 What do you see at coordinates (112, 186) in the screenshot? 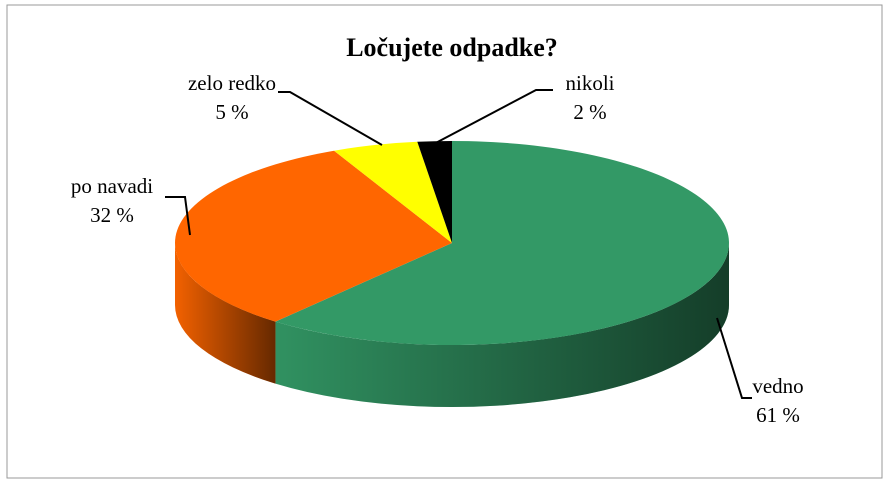
I see `slice-label: po navadi` at bounding box center [112, 186].